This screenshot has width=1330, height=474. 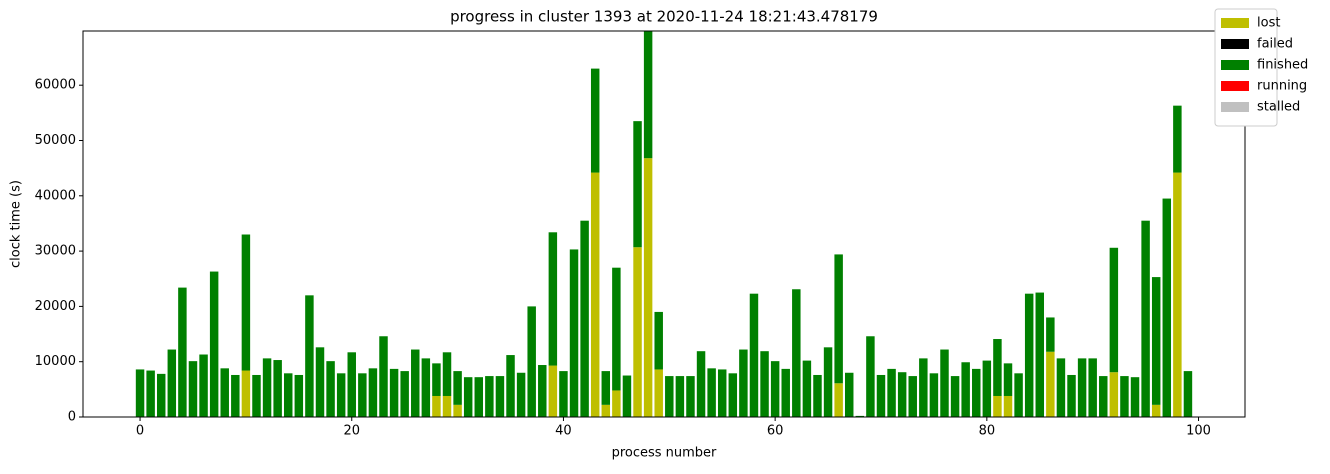 I want to click on x-tick-label: 80, so click(x=987, y=431).